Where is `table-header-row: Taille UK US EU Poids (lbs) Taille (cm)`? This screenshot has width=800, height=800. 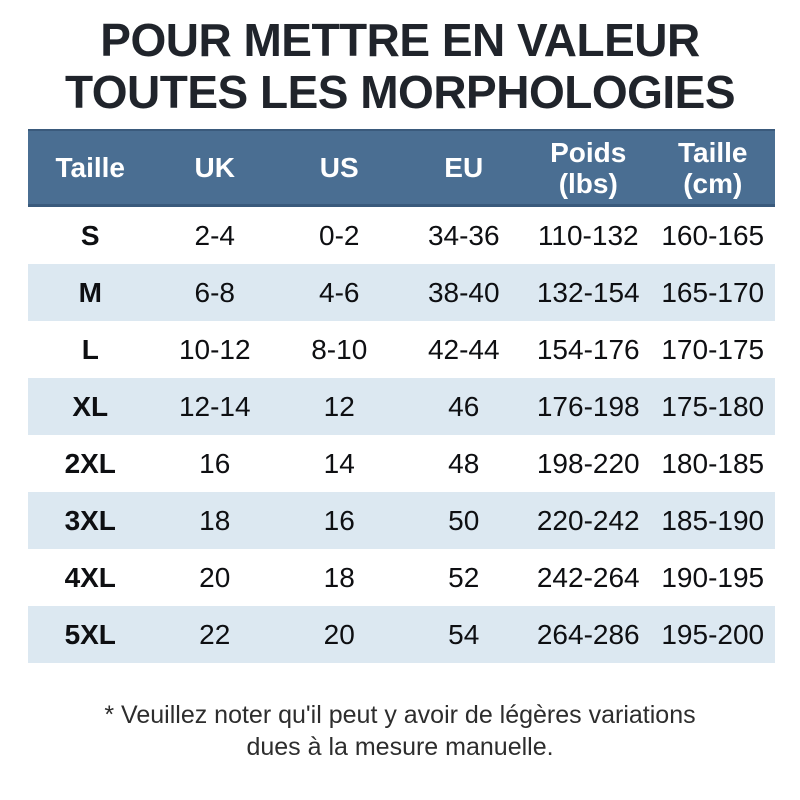 table-header-row: Taille UK US EU Poids (lbs) Taille (cm) is located at coordinates (401, 168).